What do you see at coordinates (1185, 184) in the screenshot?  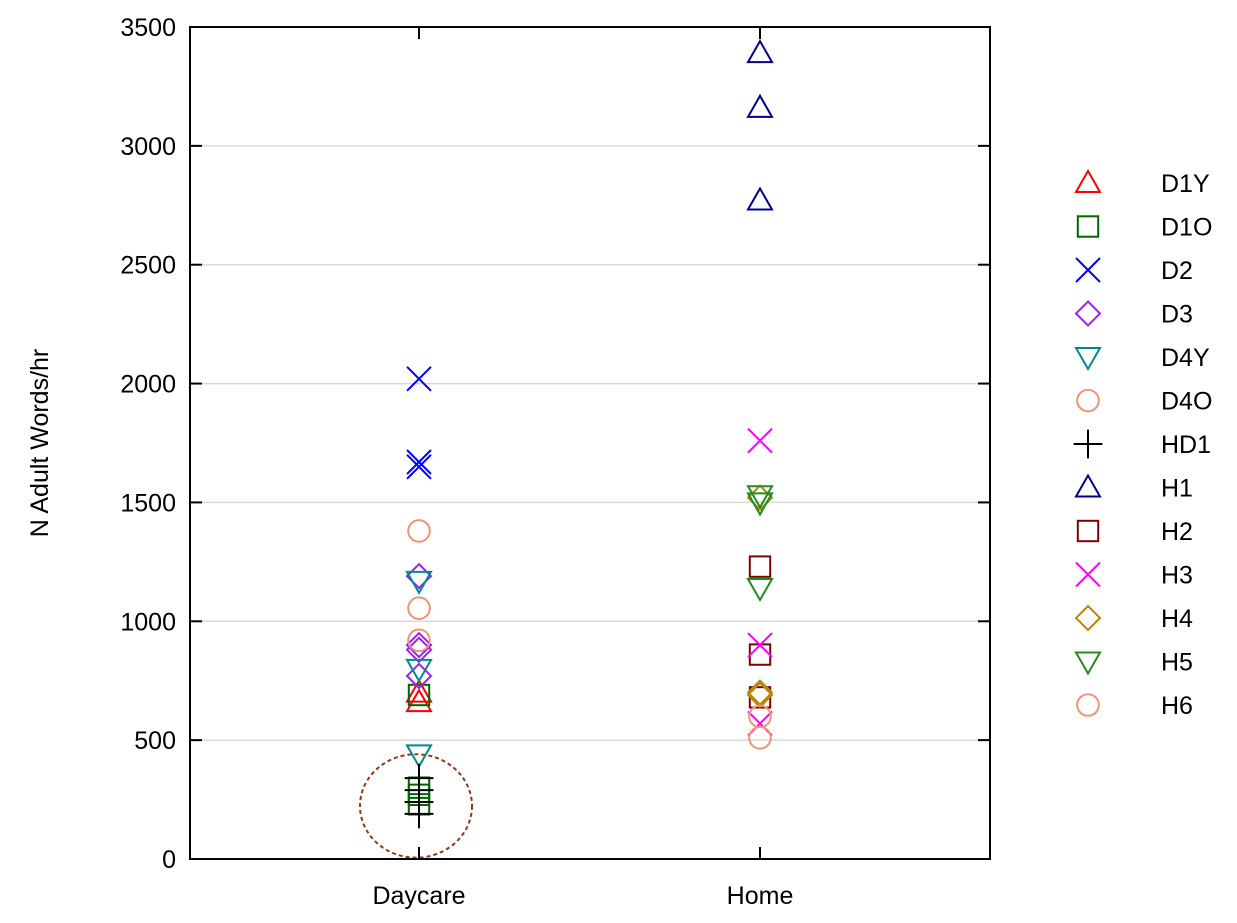 I see `legend-label: D1Y` at bounding box center [1185, 184].